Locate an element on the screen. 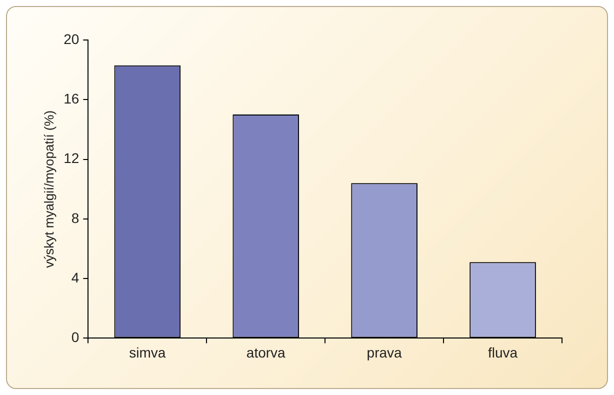 The height and width of the screenshot is (395, 614). x-tick-label: fluva is located at coordinates (503, 352).